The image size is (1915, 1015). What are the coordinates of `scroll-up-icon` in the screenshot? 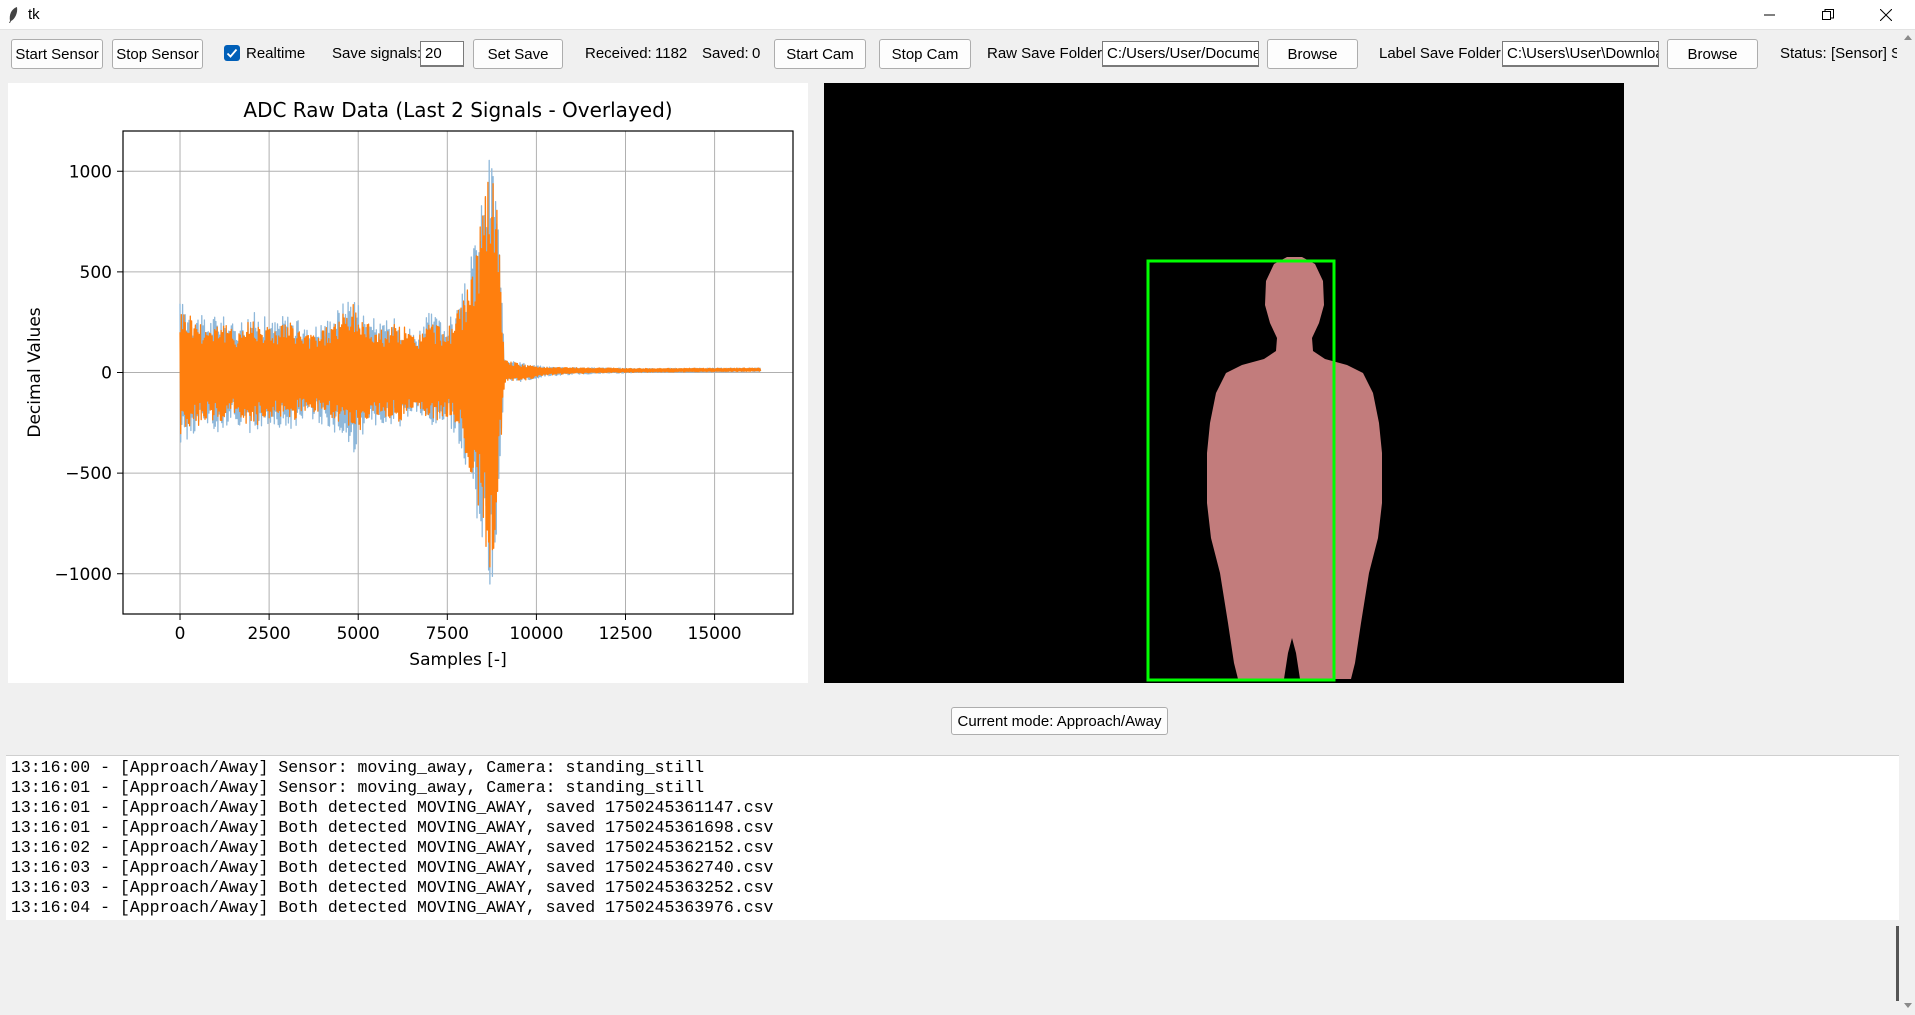 It's located at (1908, 37).